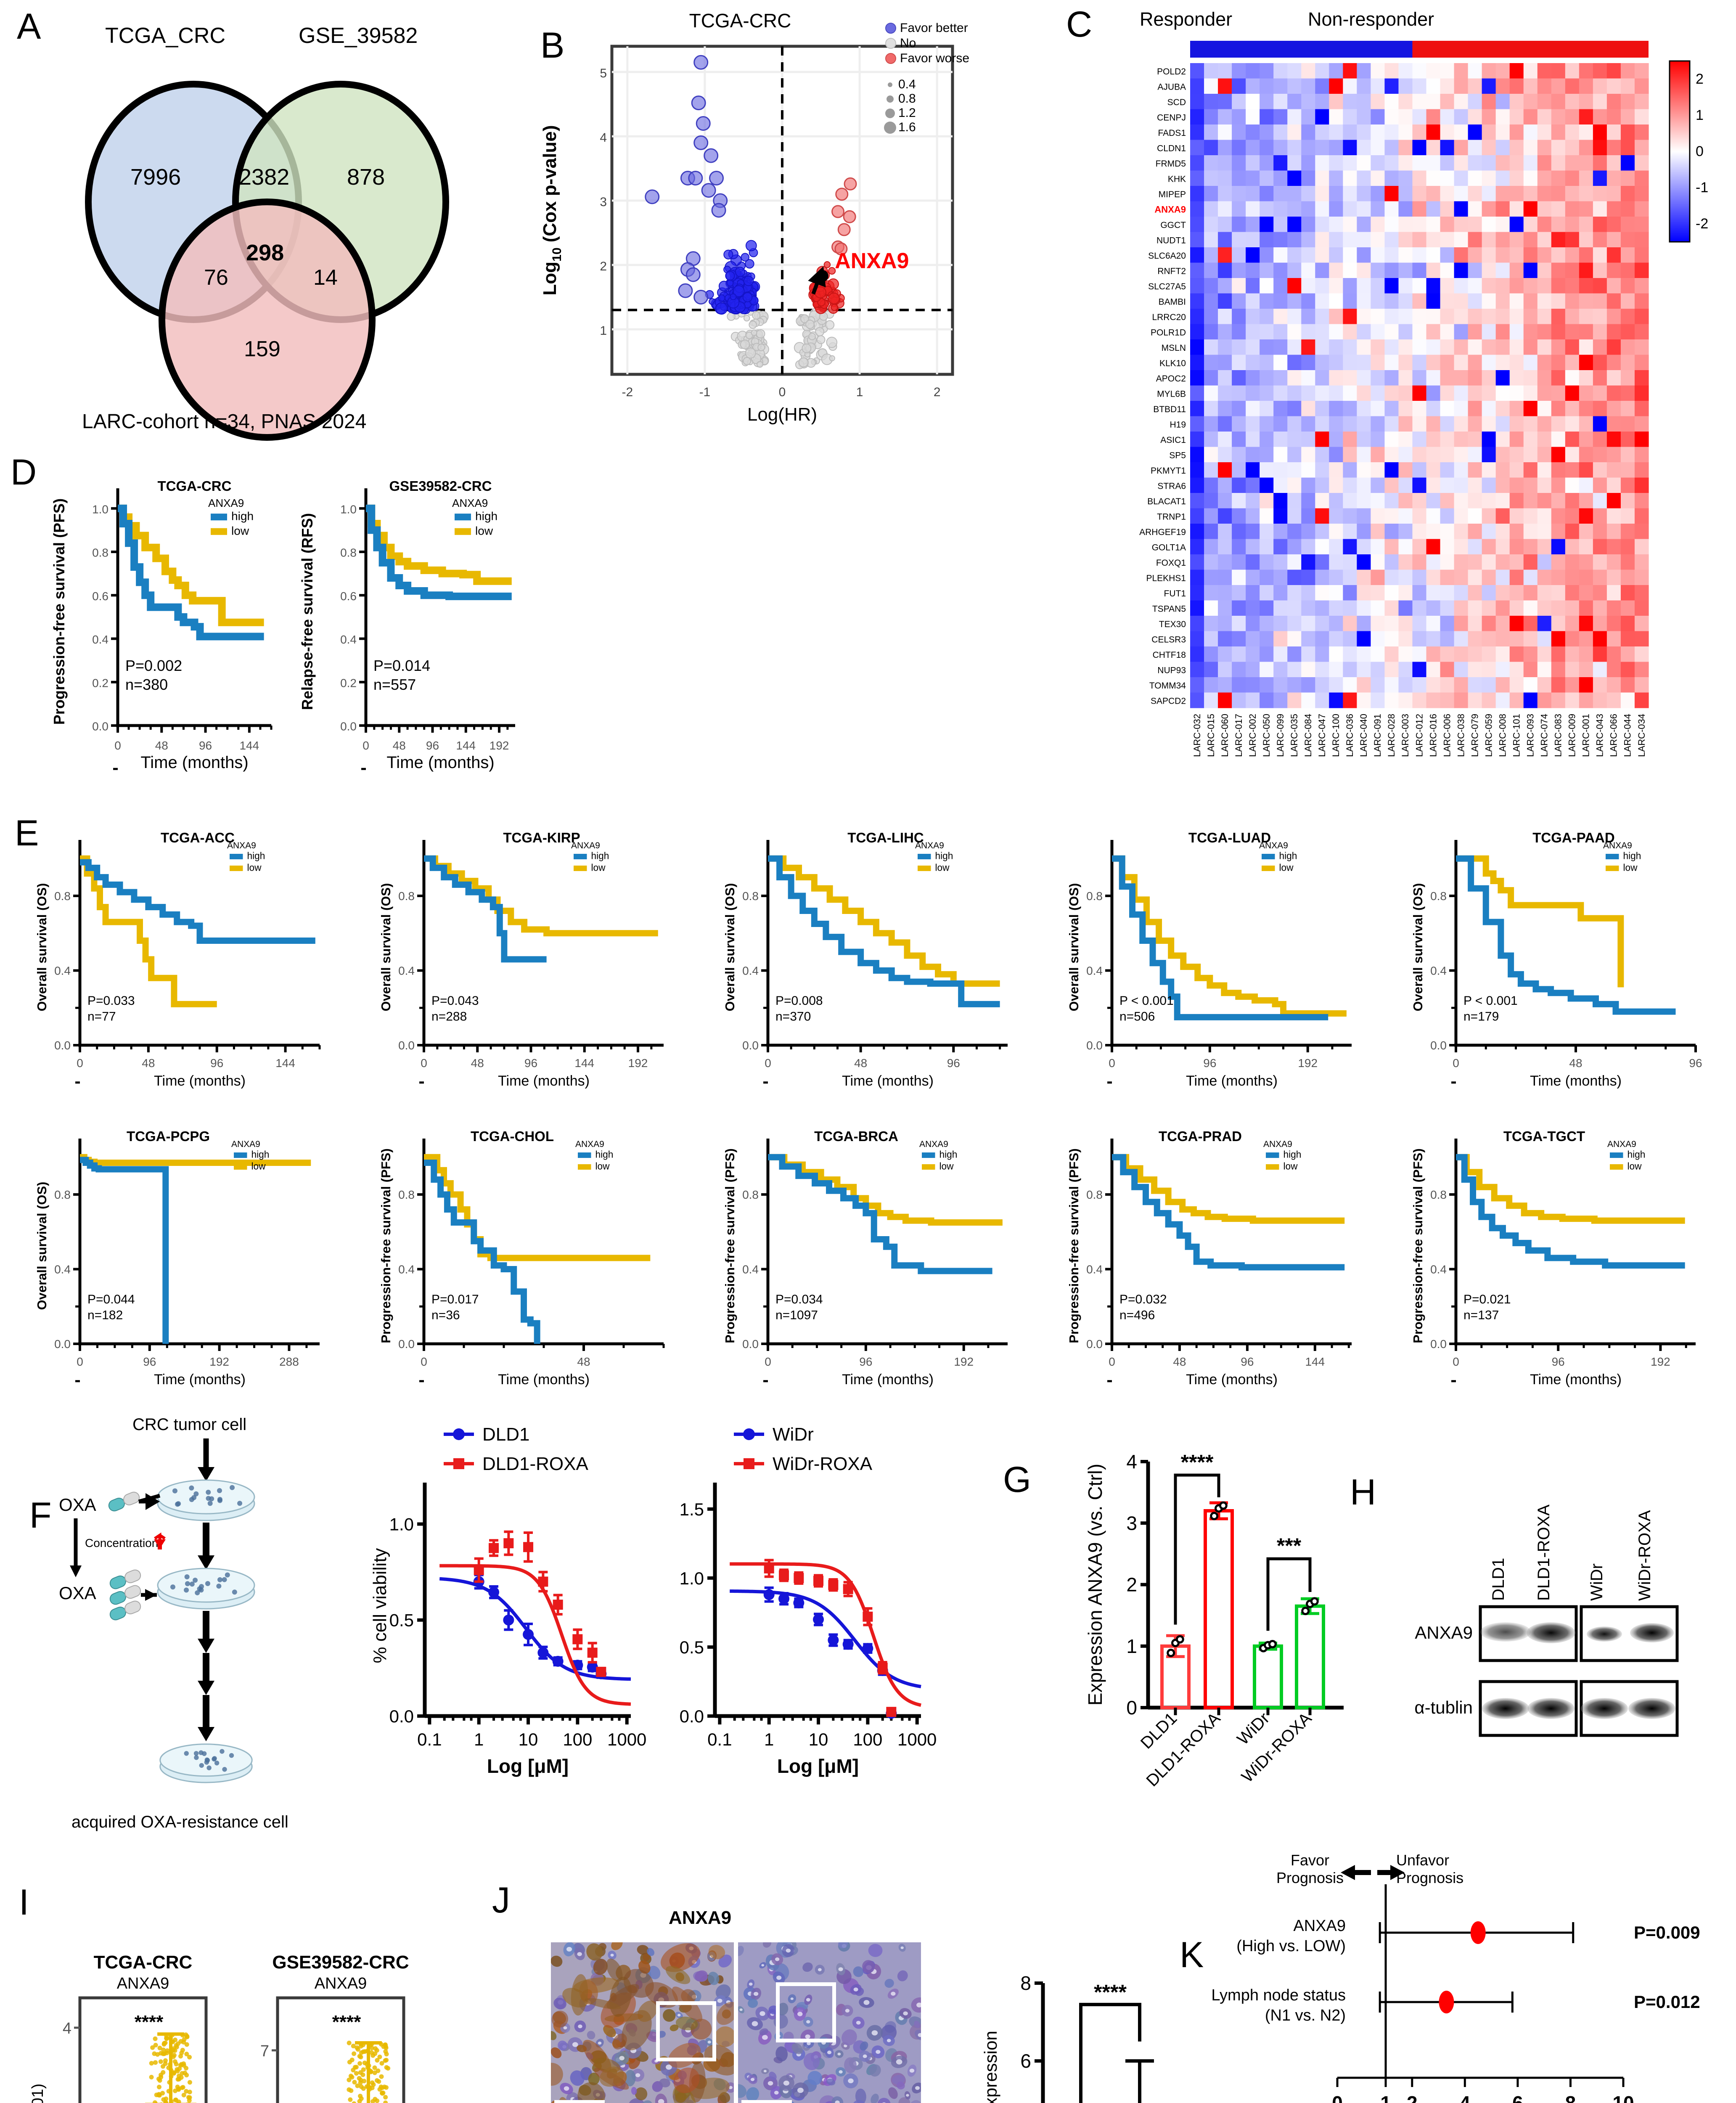 This screenshot has width=1736, height=2103. What do you see at coordinates (1623, 2097) in the screenshot?
I see `forest-xtick: 10` at bounding box center [1623, 2097].